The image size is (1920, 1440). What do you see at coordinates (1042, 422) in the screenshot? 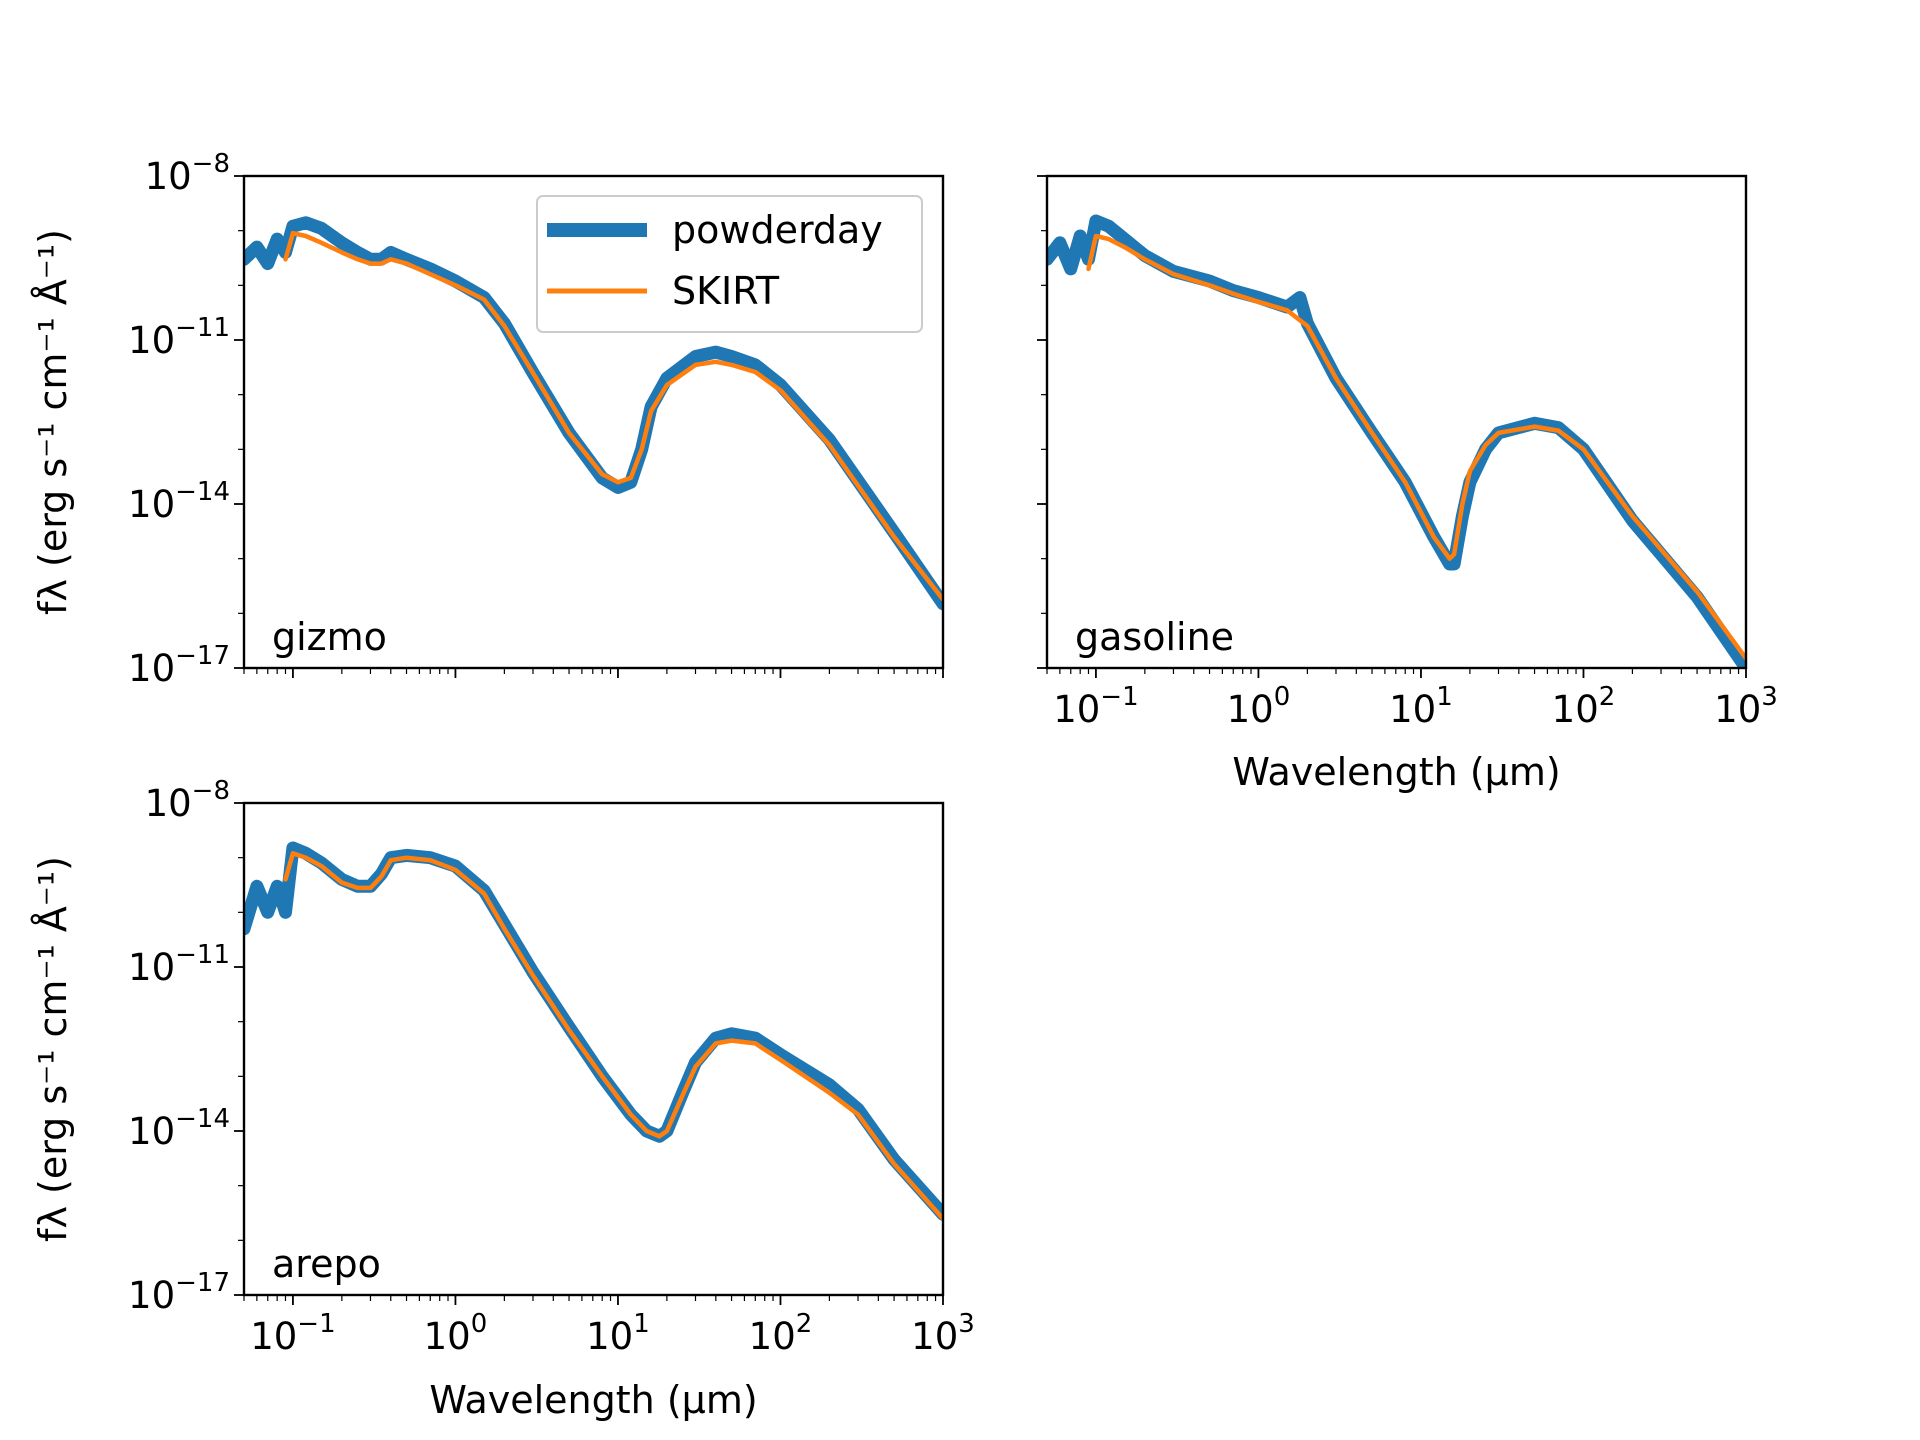
I see `y-axis` at bounding box center [1042, 422].